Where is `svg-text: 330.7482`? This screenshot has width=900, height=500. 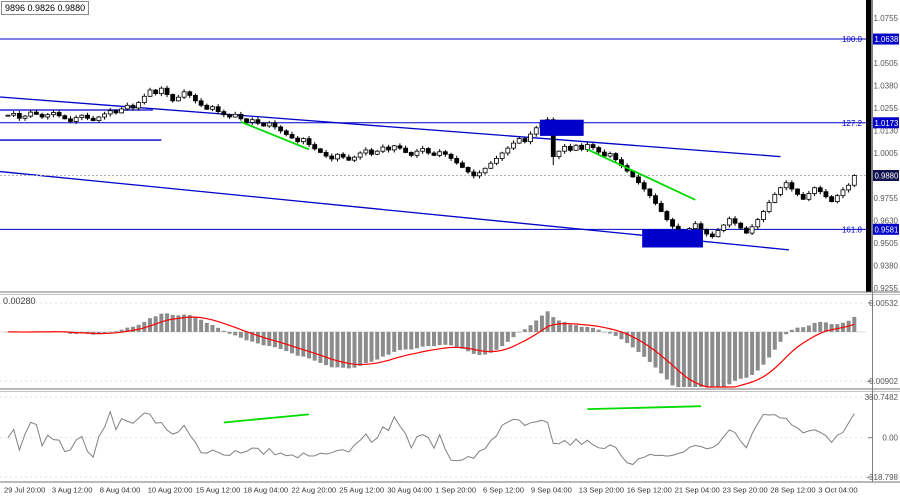
svg-text: 330.7482 is located at coordinates (882, 397).